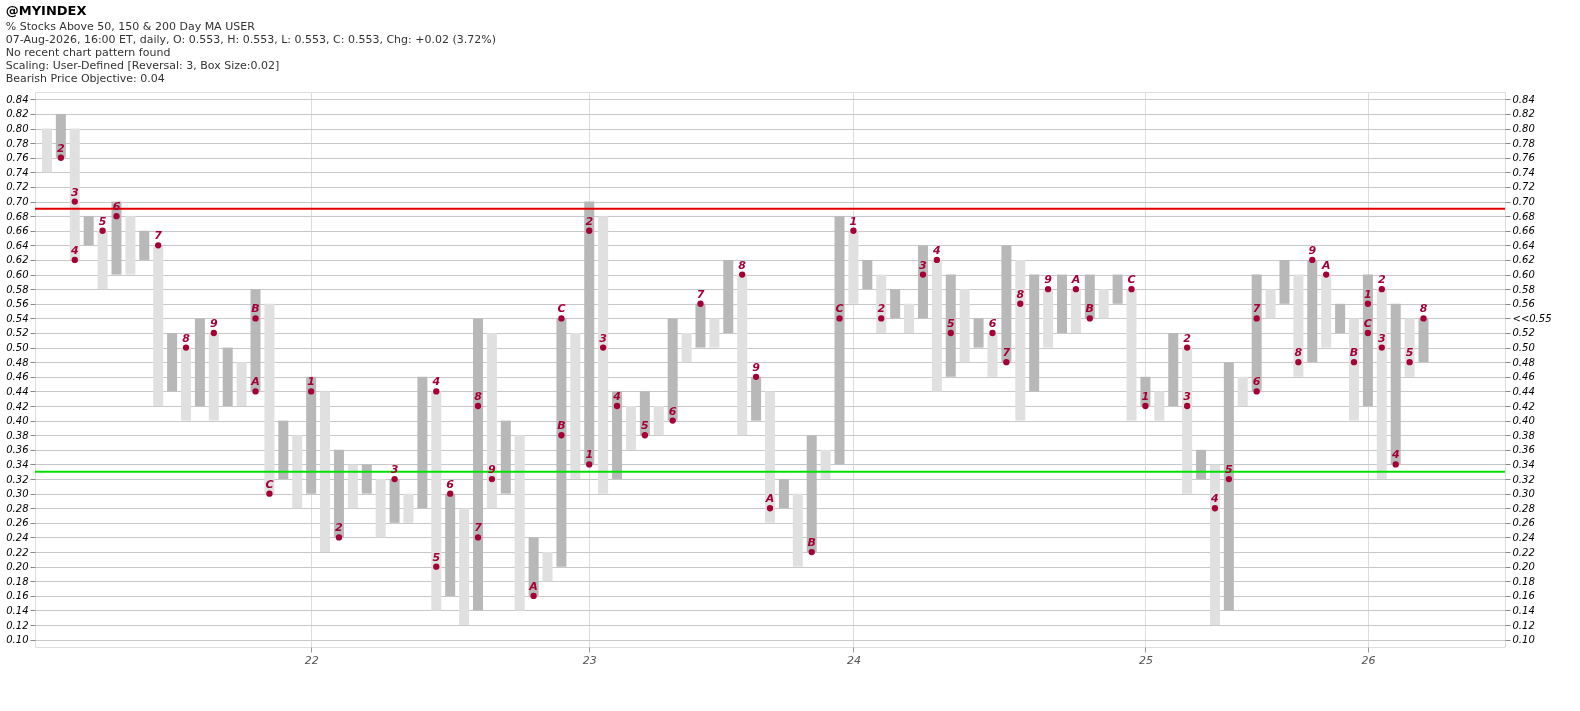 The height and width of the screenshot is (711, 1580). Describe the element at coordinates (213, 323) in the screenshot. I see `text: 9` at that location.